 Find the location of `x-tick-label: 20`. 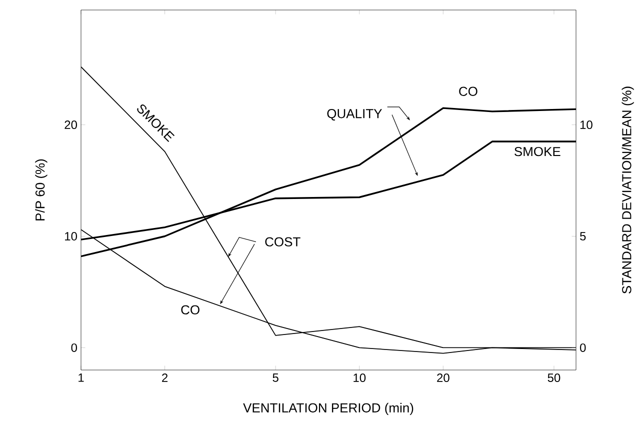

x-tick-label: 20 is located at coordinates (443, 378).